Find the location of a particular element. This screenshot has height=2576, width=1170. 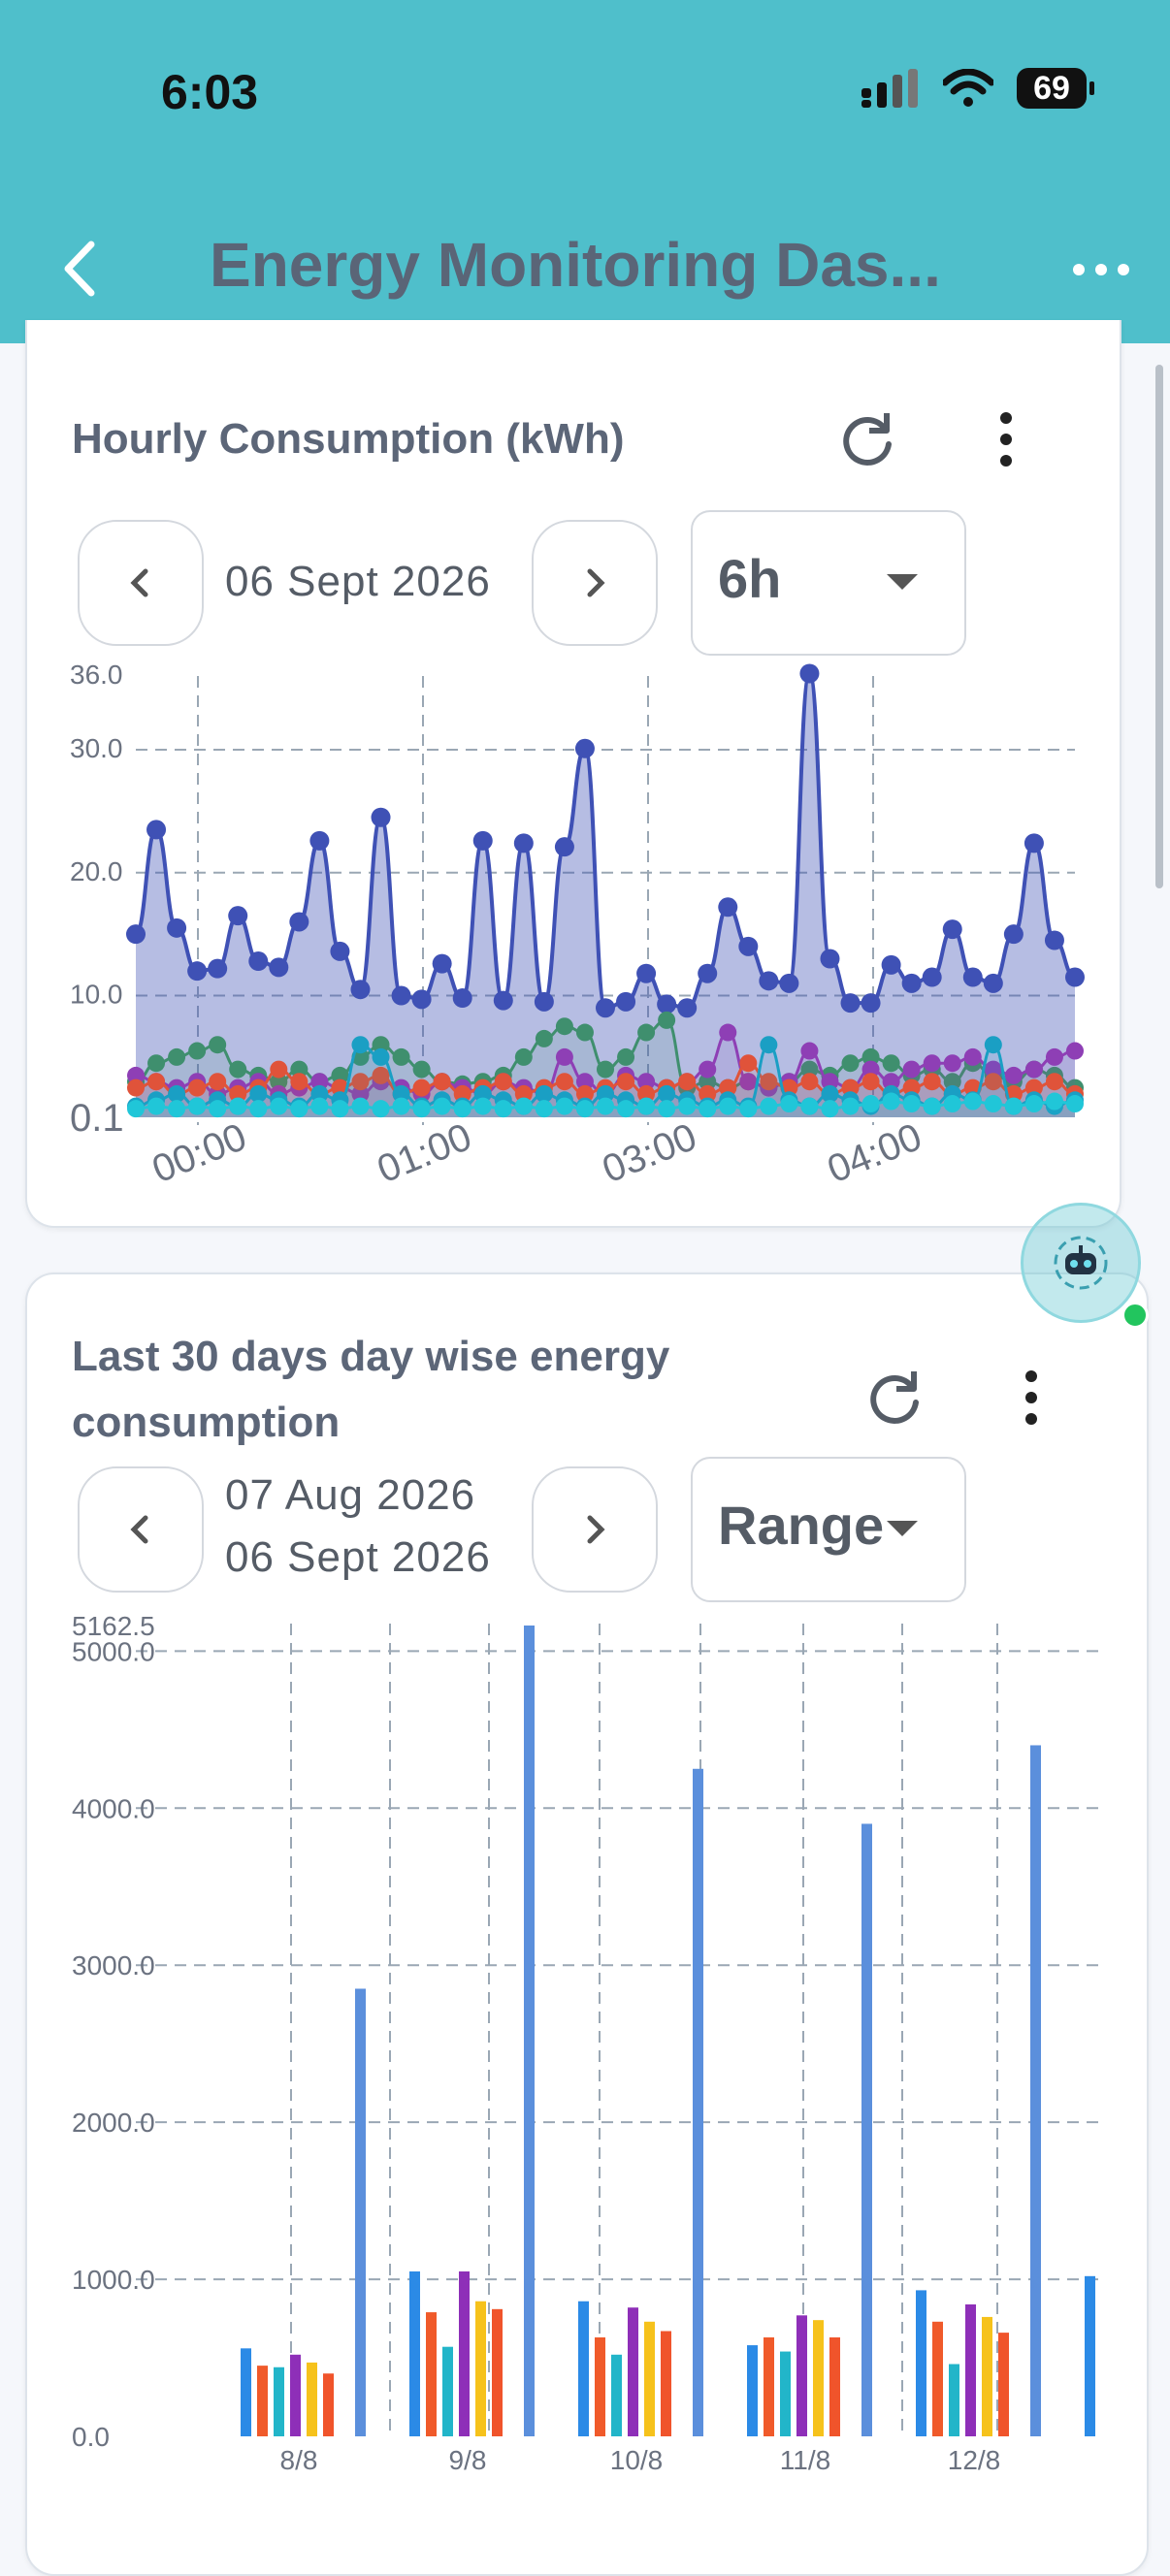

y-tick-label: 4000.0 is located at coordinates (113, 1808).